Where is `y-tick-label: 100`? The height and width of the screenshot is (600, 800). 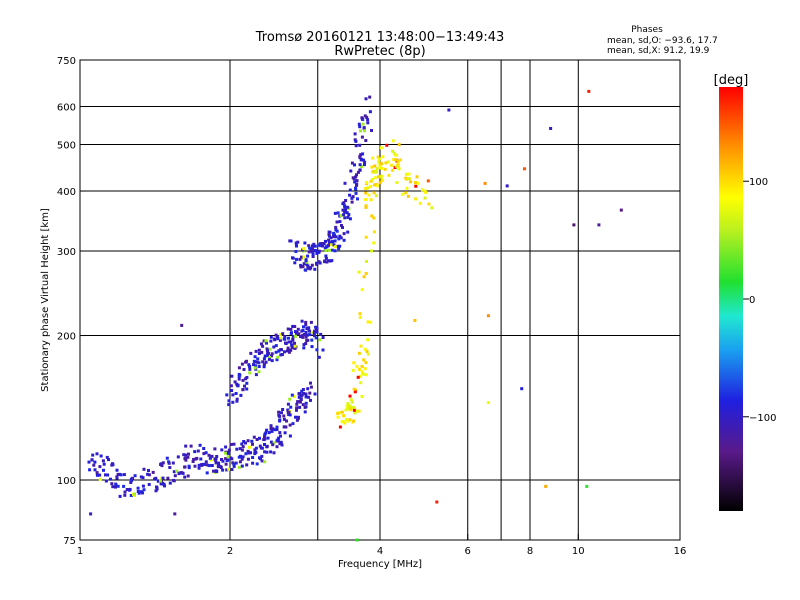 y-tick-label: 100 is located at coordinates (66, 481).